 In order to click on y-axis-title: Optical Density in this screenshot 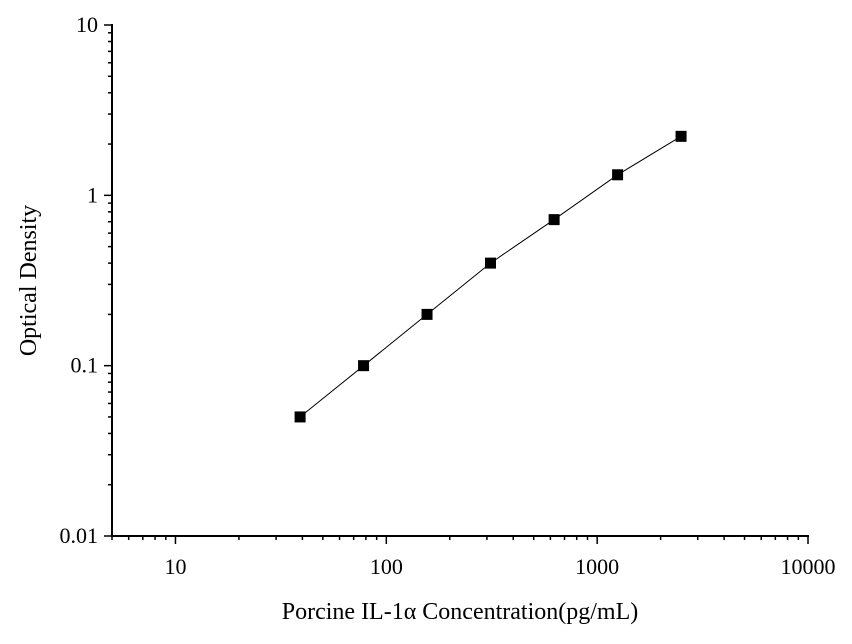, I will do `click(29, 280)`.